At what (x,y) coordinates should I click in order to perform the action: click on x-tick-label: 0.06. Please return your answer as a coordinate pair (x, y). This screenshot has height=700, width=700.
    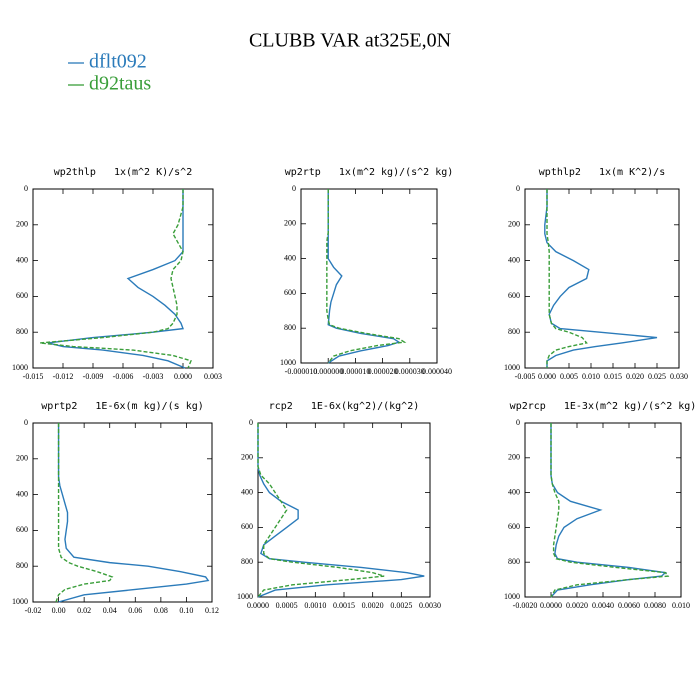
    Looking at the image, I should click on (135, 610).